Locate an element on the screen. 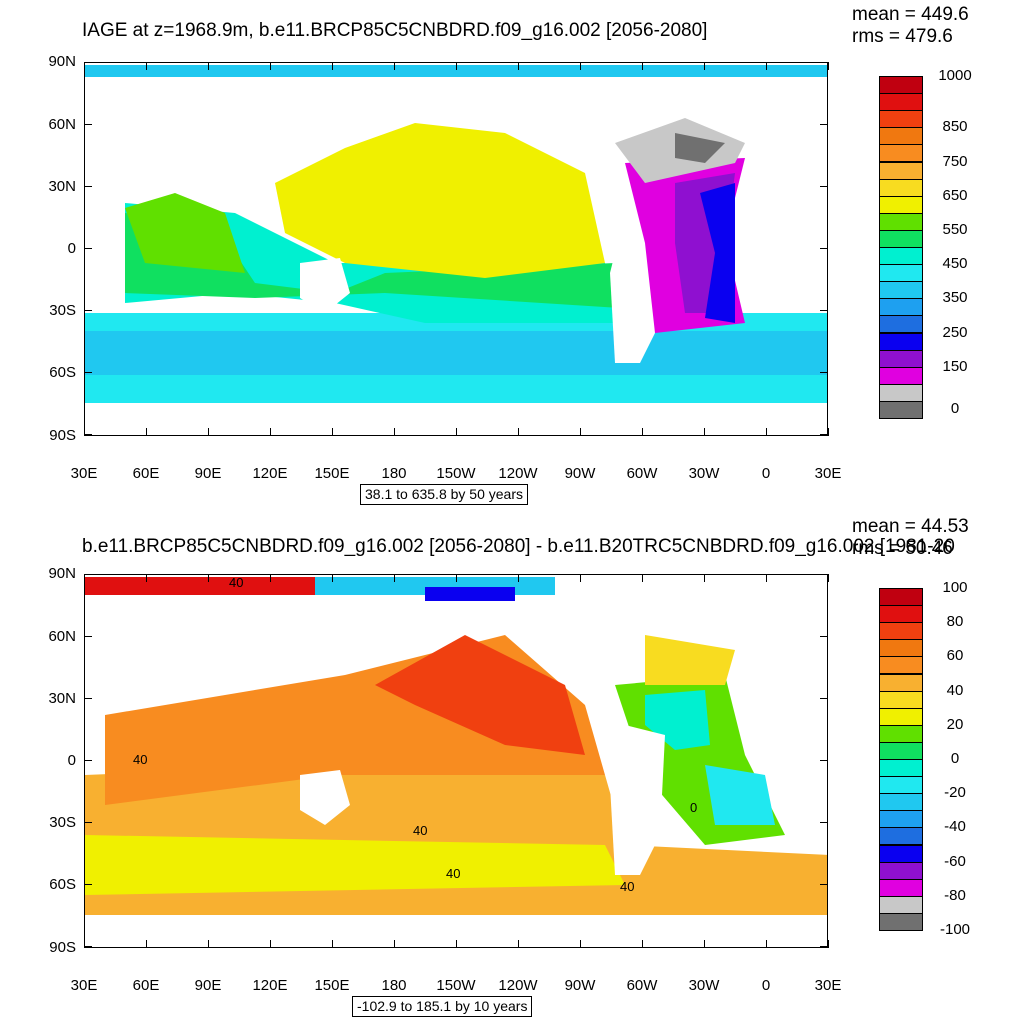 This screenshot has height=1024, width=1024. colorbar-label: -40 is located at coordinates (955, 827).